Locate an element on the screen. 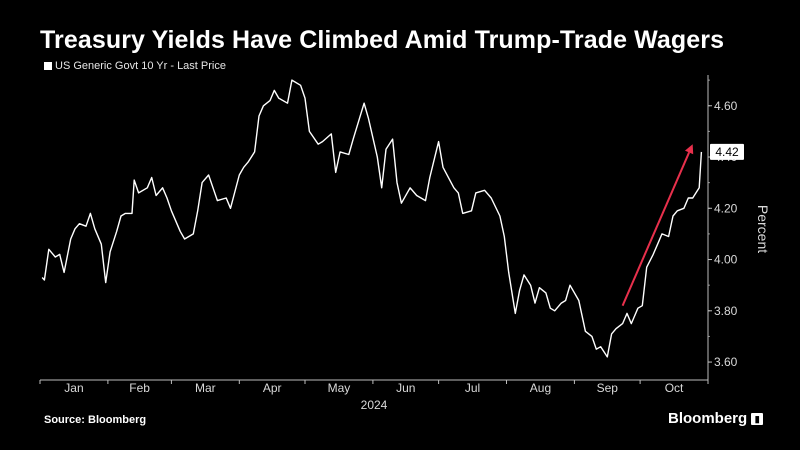 Image resolution: width=800 pixels, height=450 pixels. x-tick-label: Jul is located at coordinates (472, 388).